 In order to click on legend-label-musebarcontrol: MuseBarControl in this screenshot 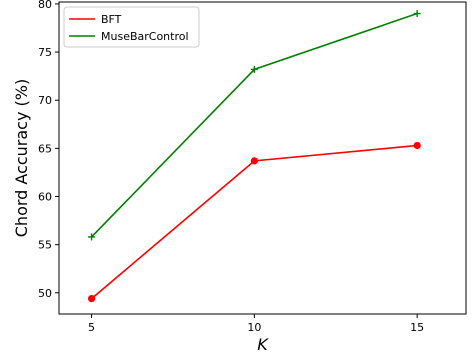, I will do `click(145, 36)`.